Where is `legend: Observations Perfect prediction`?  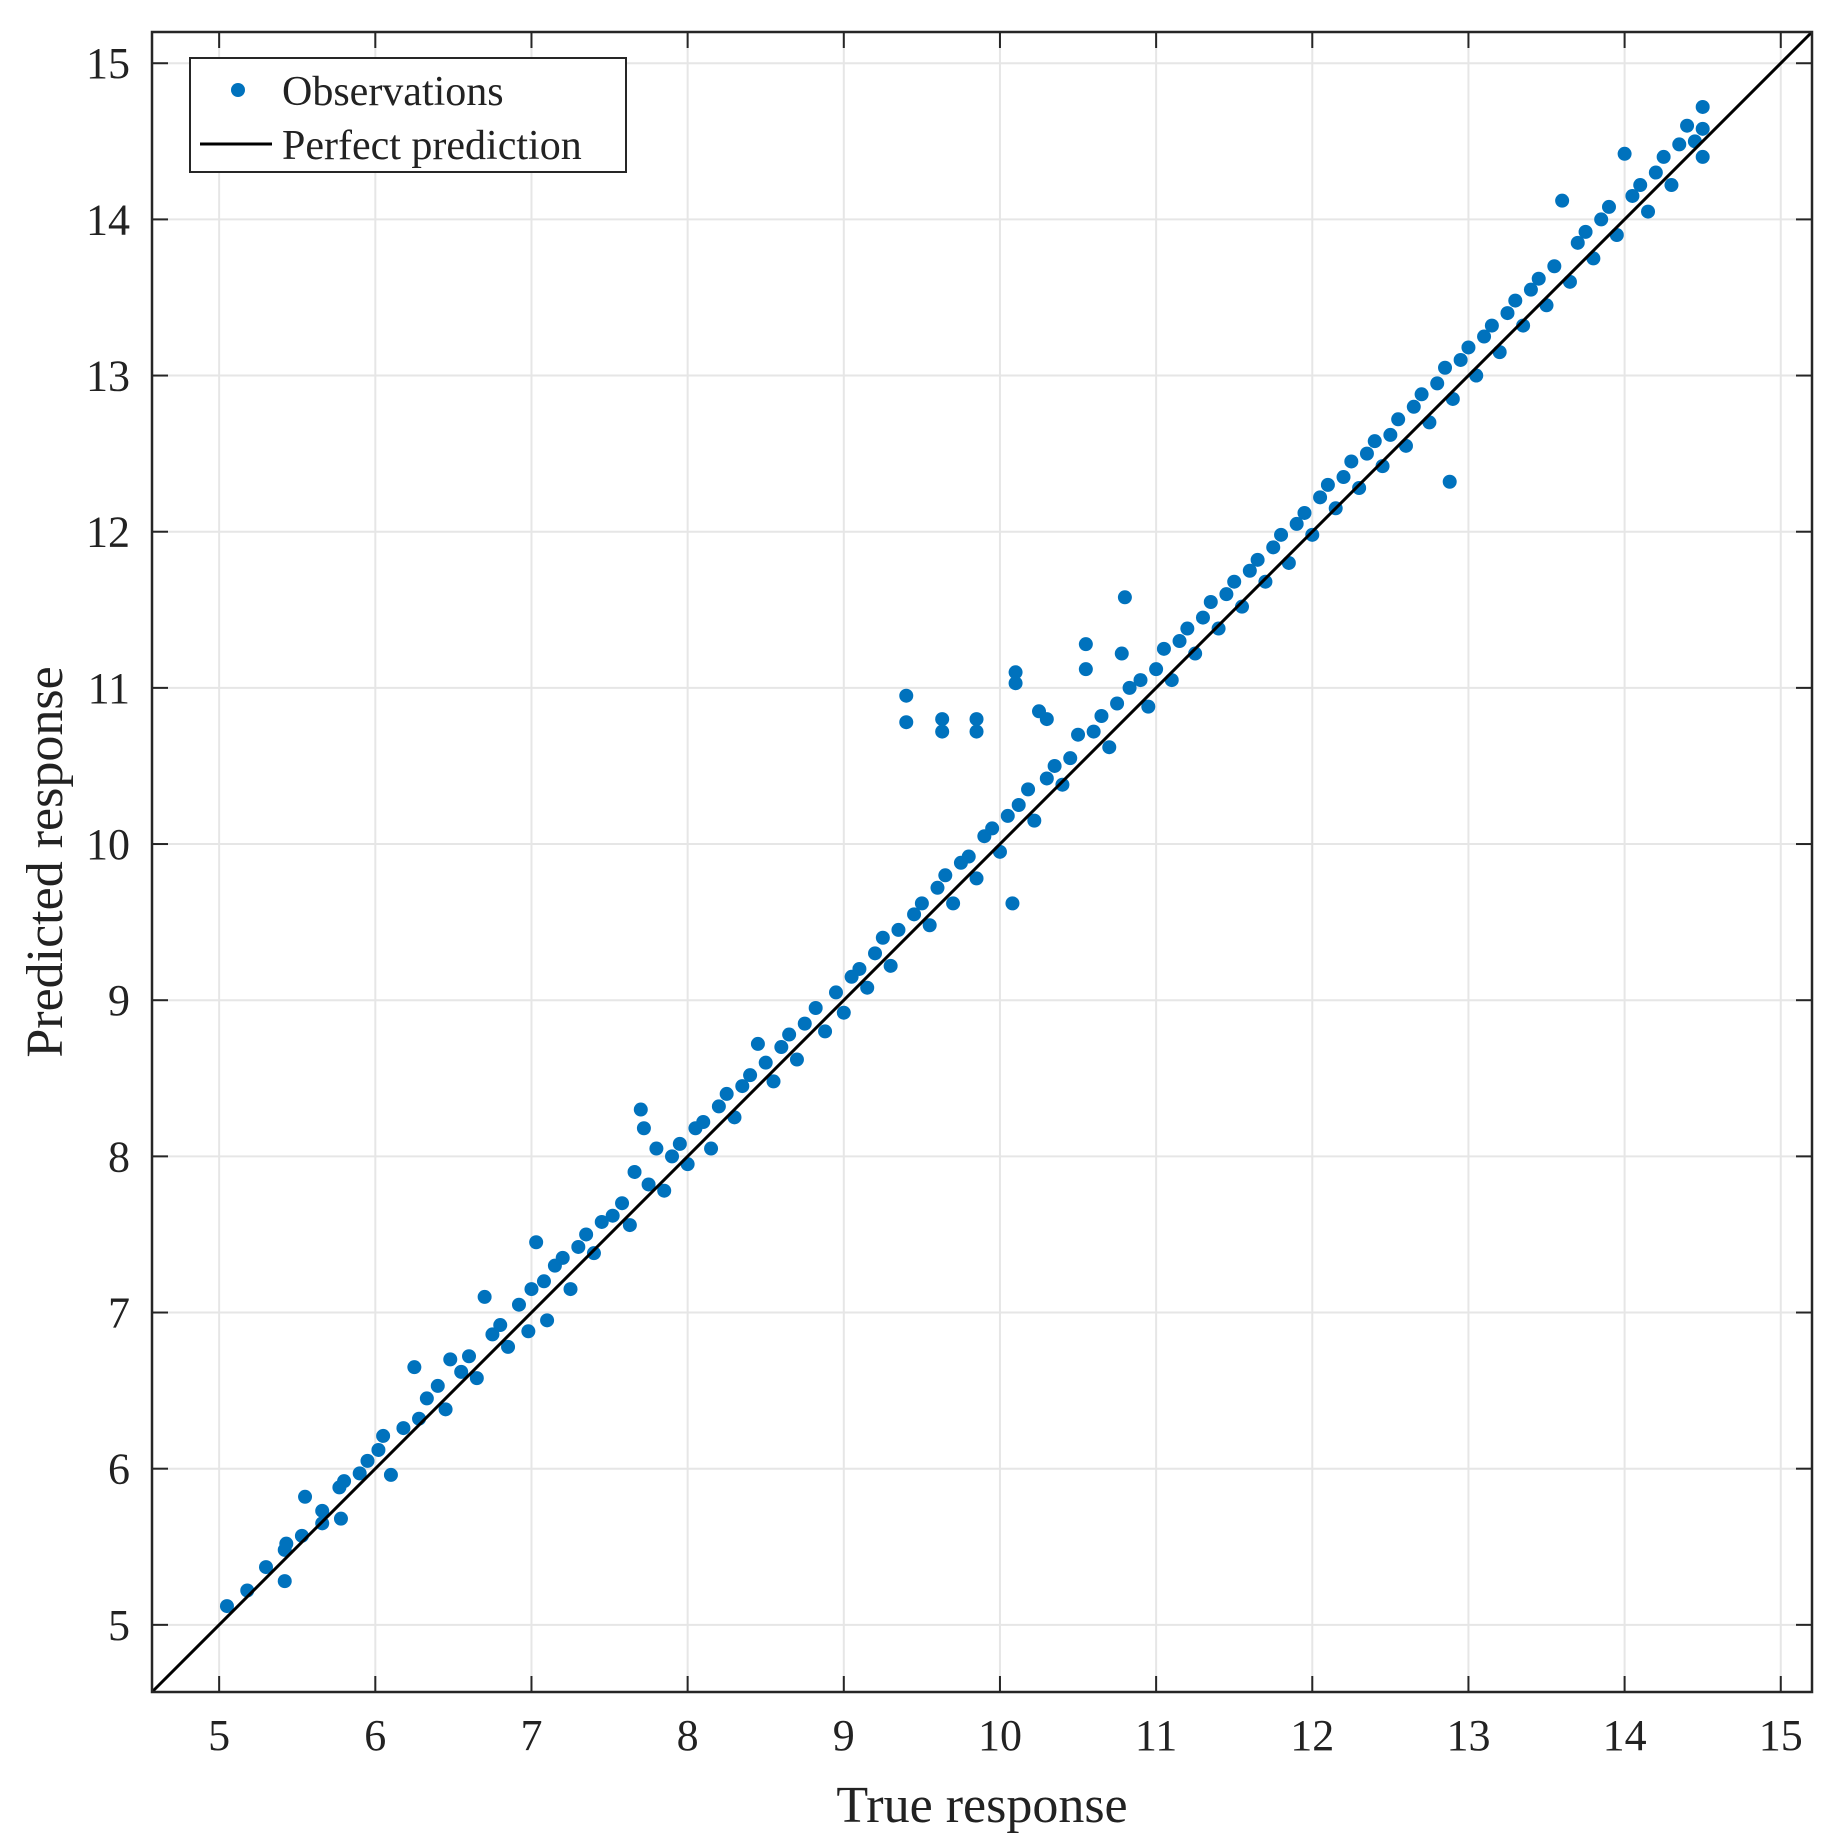
legend: Observations Perfect prediction is located at coordinates (408, 115).